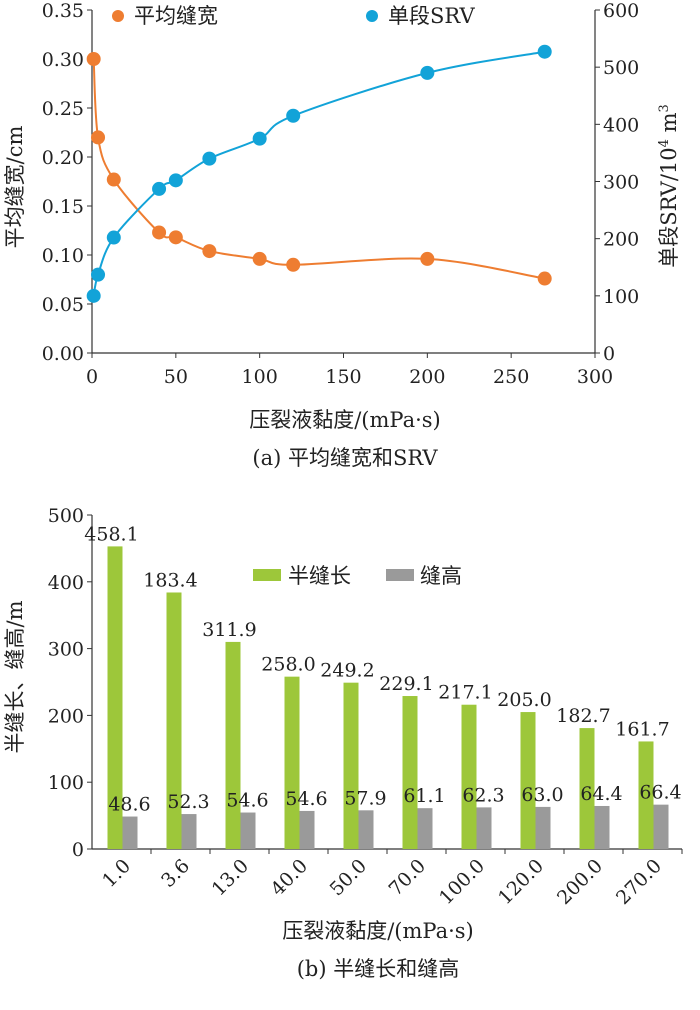  I want to click on data-label-half-length: 249.2, so click(347, 671).